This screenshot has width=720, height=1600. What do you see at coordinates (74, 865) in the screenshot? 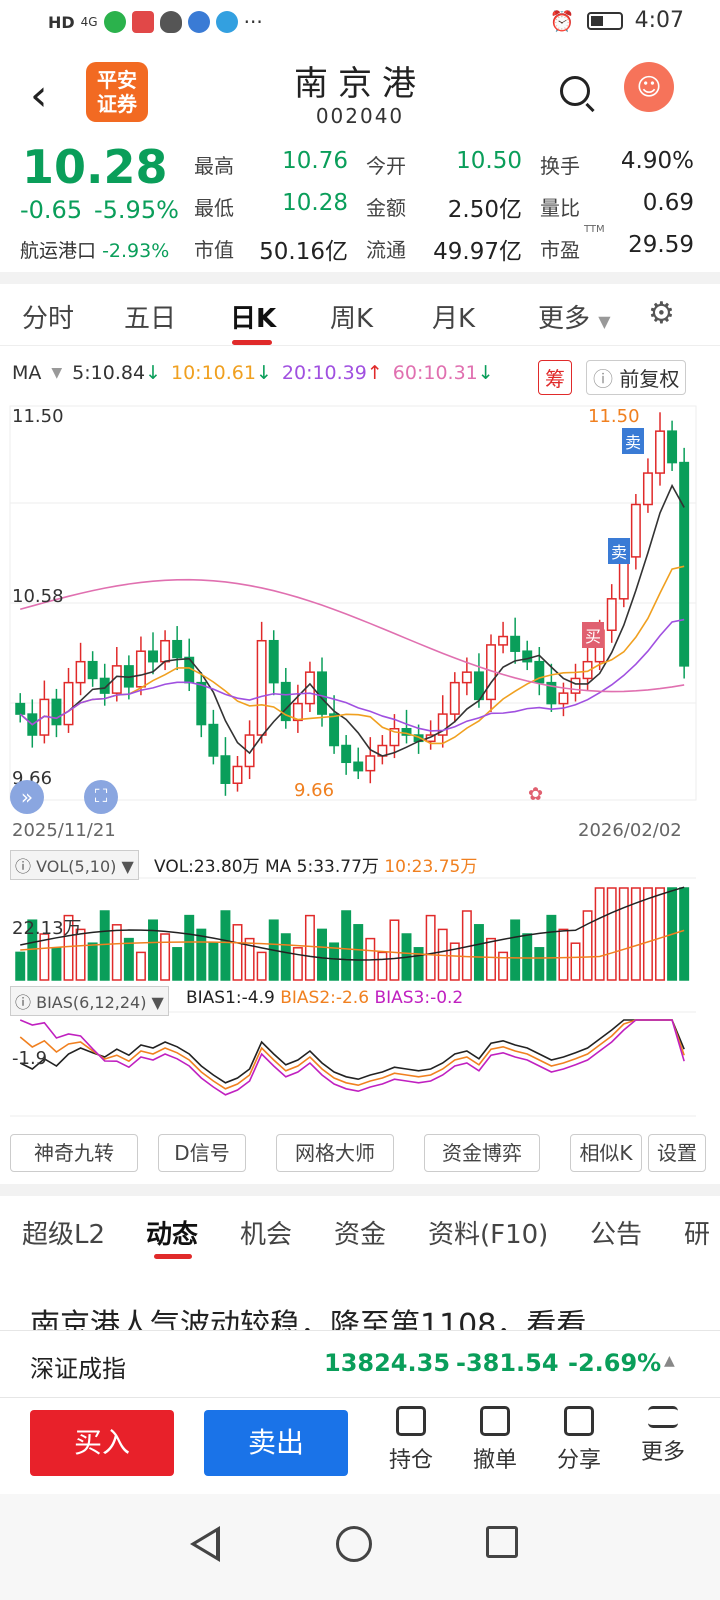
I see `vol-indicator-selector: ⓘ VOL(5,10) ▼` at bounding box center [74, 865].